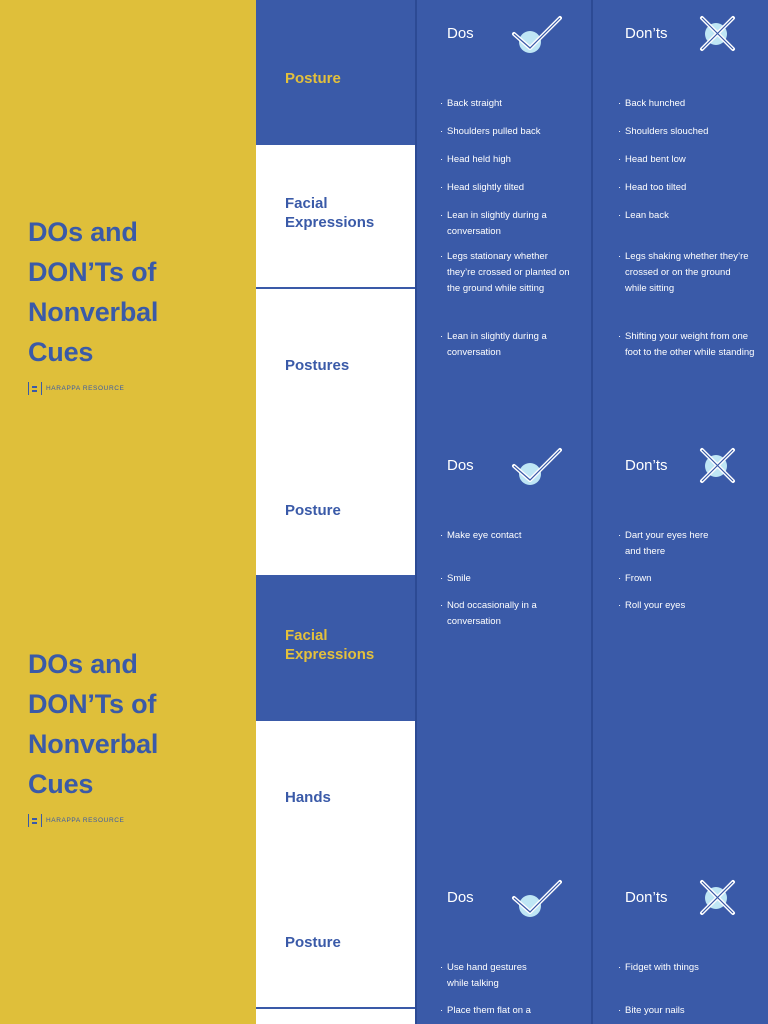  Describe the element at coordinates (471, 103) in the screenshot. I see `dos-item: · Back straight` at that location.